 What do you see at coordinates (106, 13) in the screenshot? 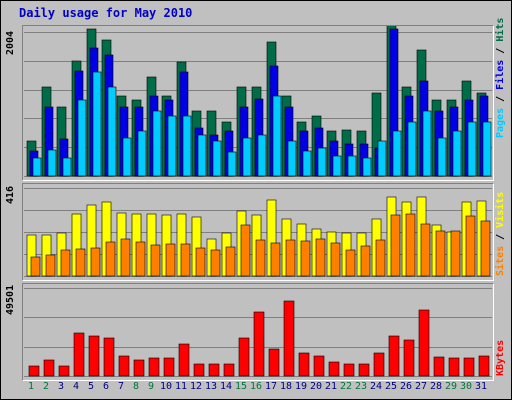
I see `chart-title: Daily usage for May 2010` at bounding box center [106, 13].